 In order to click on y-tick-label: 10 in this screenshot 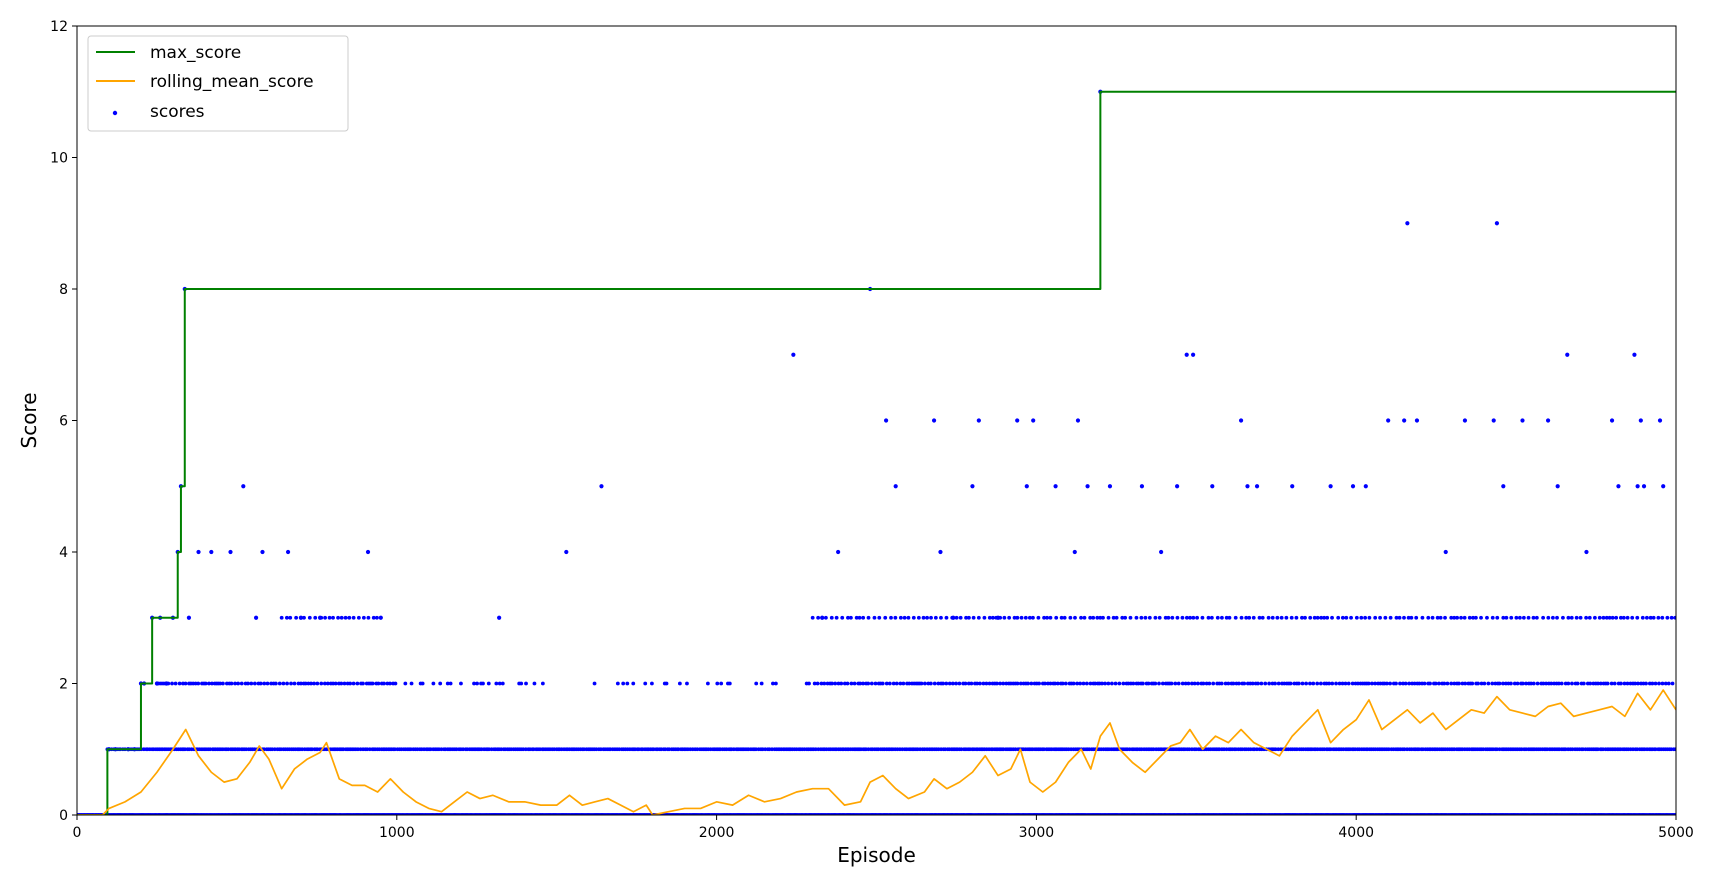, I will do `click(59, 159)`.